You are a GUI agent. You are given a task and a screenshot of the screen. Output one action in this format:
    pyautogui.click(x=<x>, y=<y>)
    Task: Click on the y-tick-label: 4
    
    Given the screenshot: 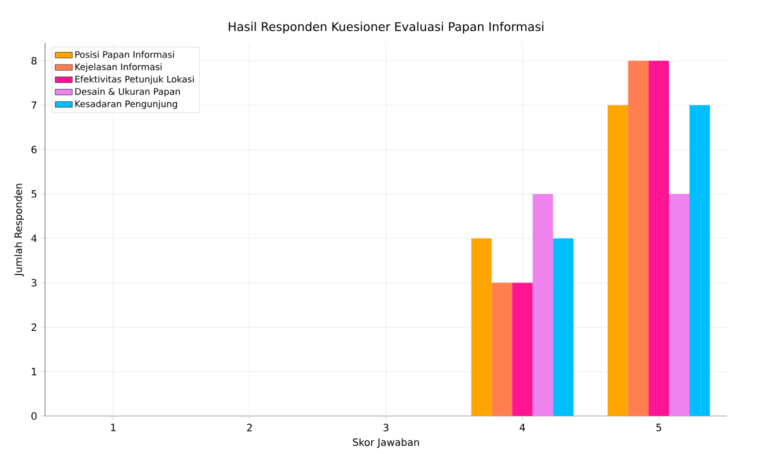 What is the action you would take?
    pyautogui.click(x=34, y=238)
    